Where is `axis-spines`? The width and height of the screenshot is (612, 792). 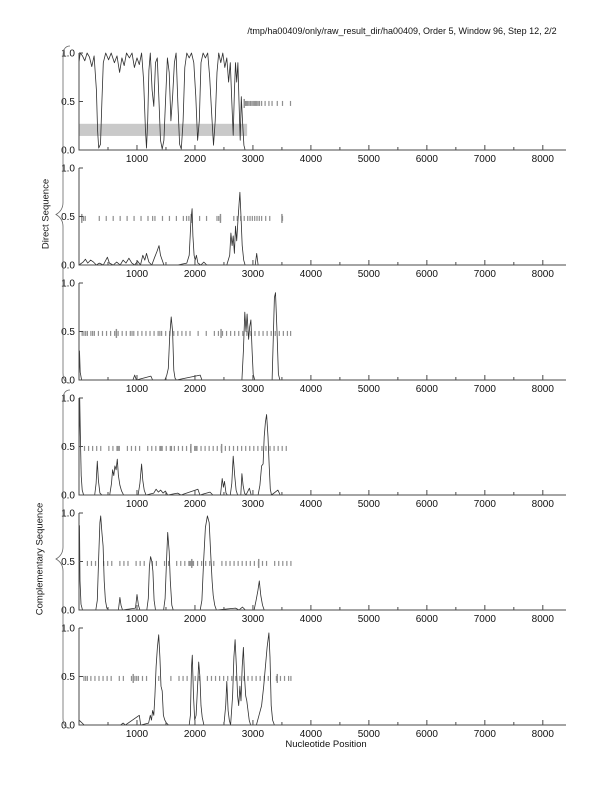 axis-spines is located at coordinates (322, 332).